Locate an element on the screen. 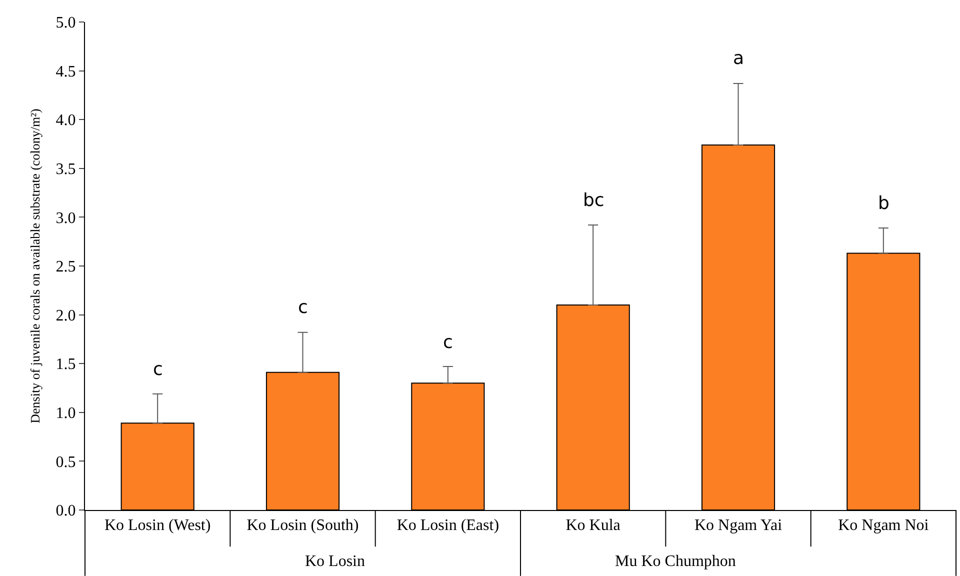 Image resolution: width=960 pixels, height=576 pixels. y-tick-label: 5.0 is located at coordinates (66, 23).